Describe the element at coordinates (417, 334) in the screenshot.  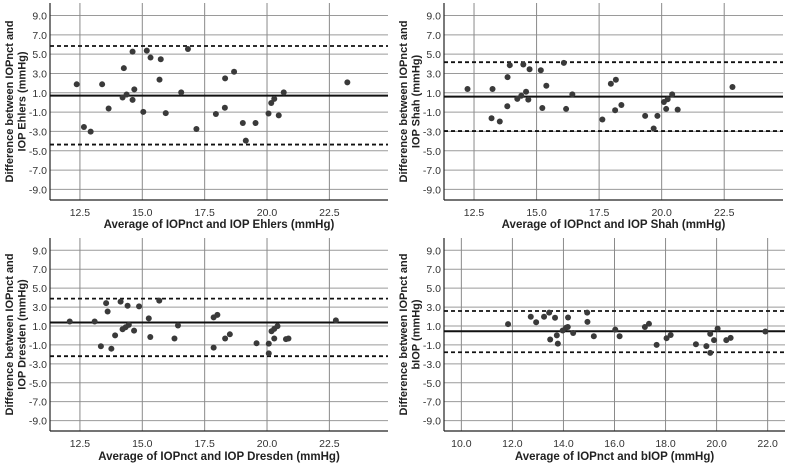
I see `y-axis-label: bIOP (mmHg)` at that location.